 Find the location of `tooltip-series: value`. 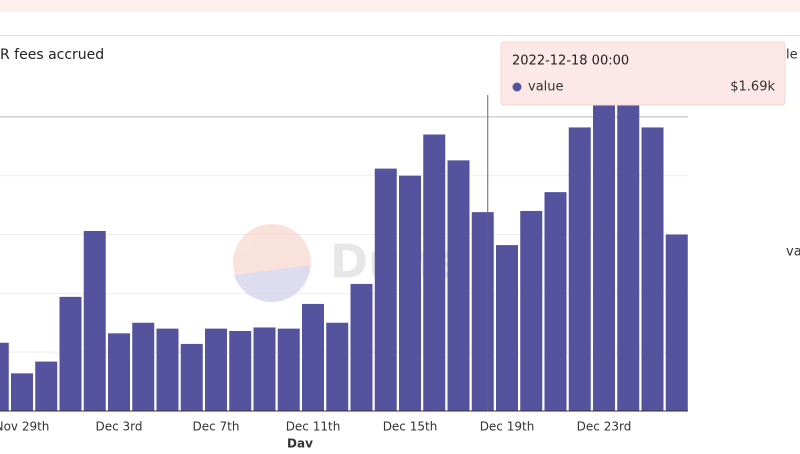

tooltip-series: value is located at coordinates (546, 87).